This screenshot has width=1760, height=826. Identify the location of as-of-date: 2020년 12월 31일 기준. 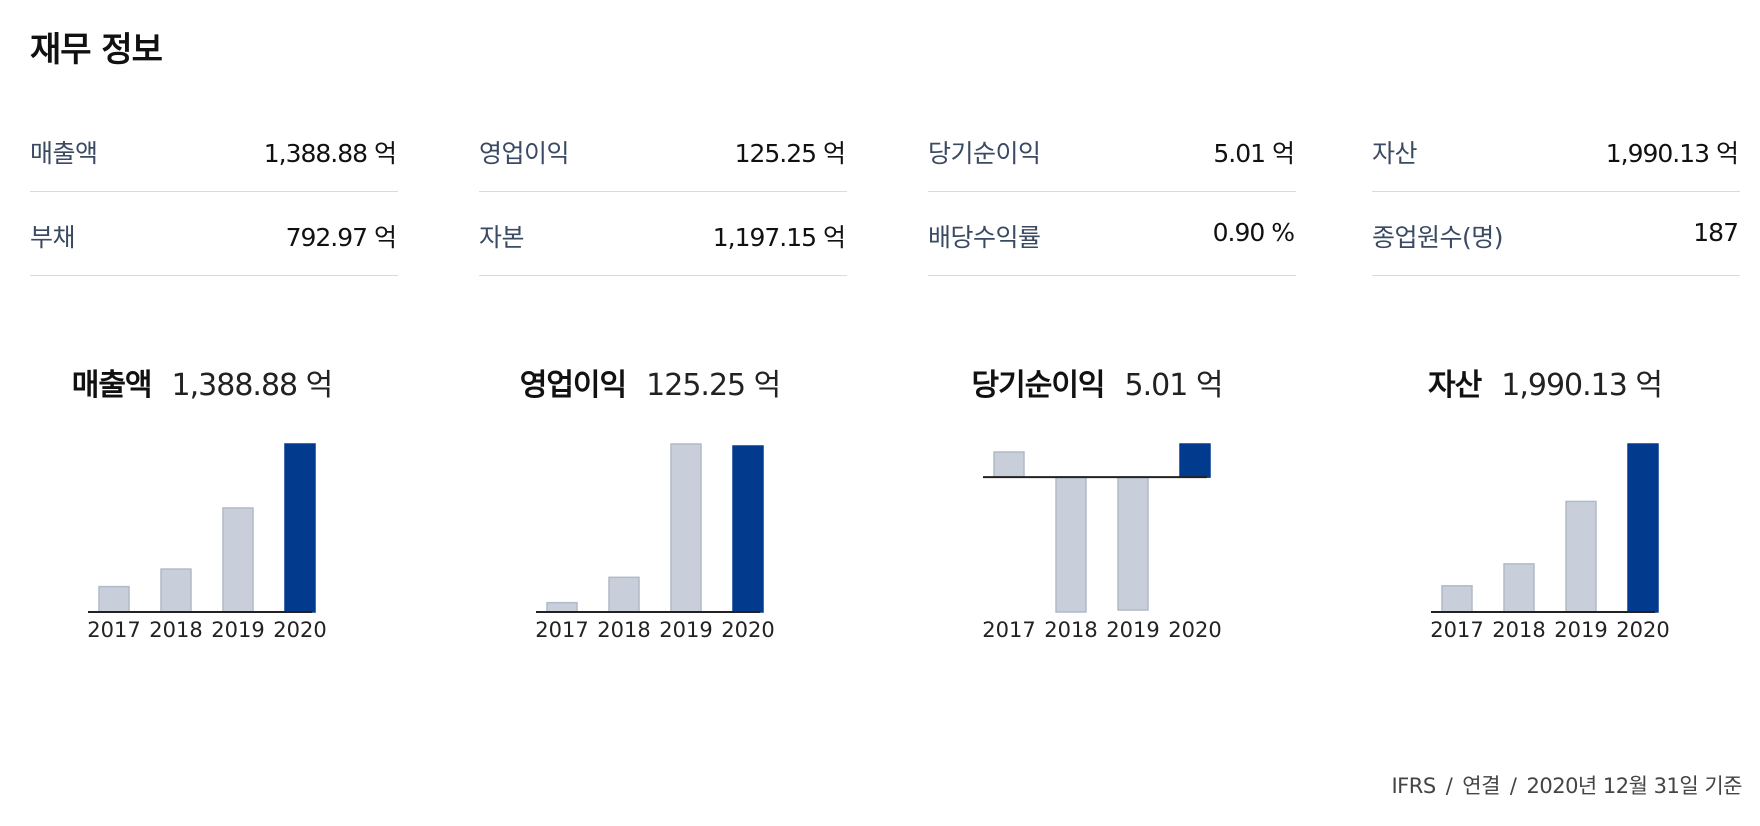
(1634, 786).